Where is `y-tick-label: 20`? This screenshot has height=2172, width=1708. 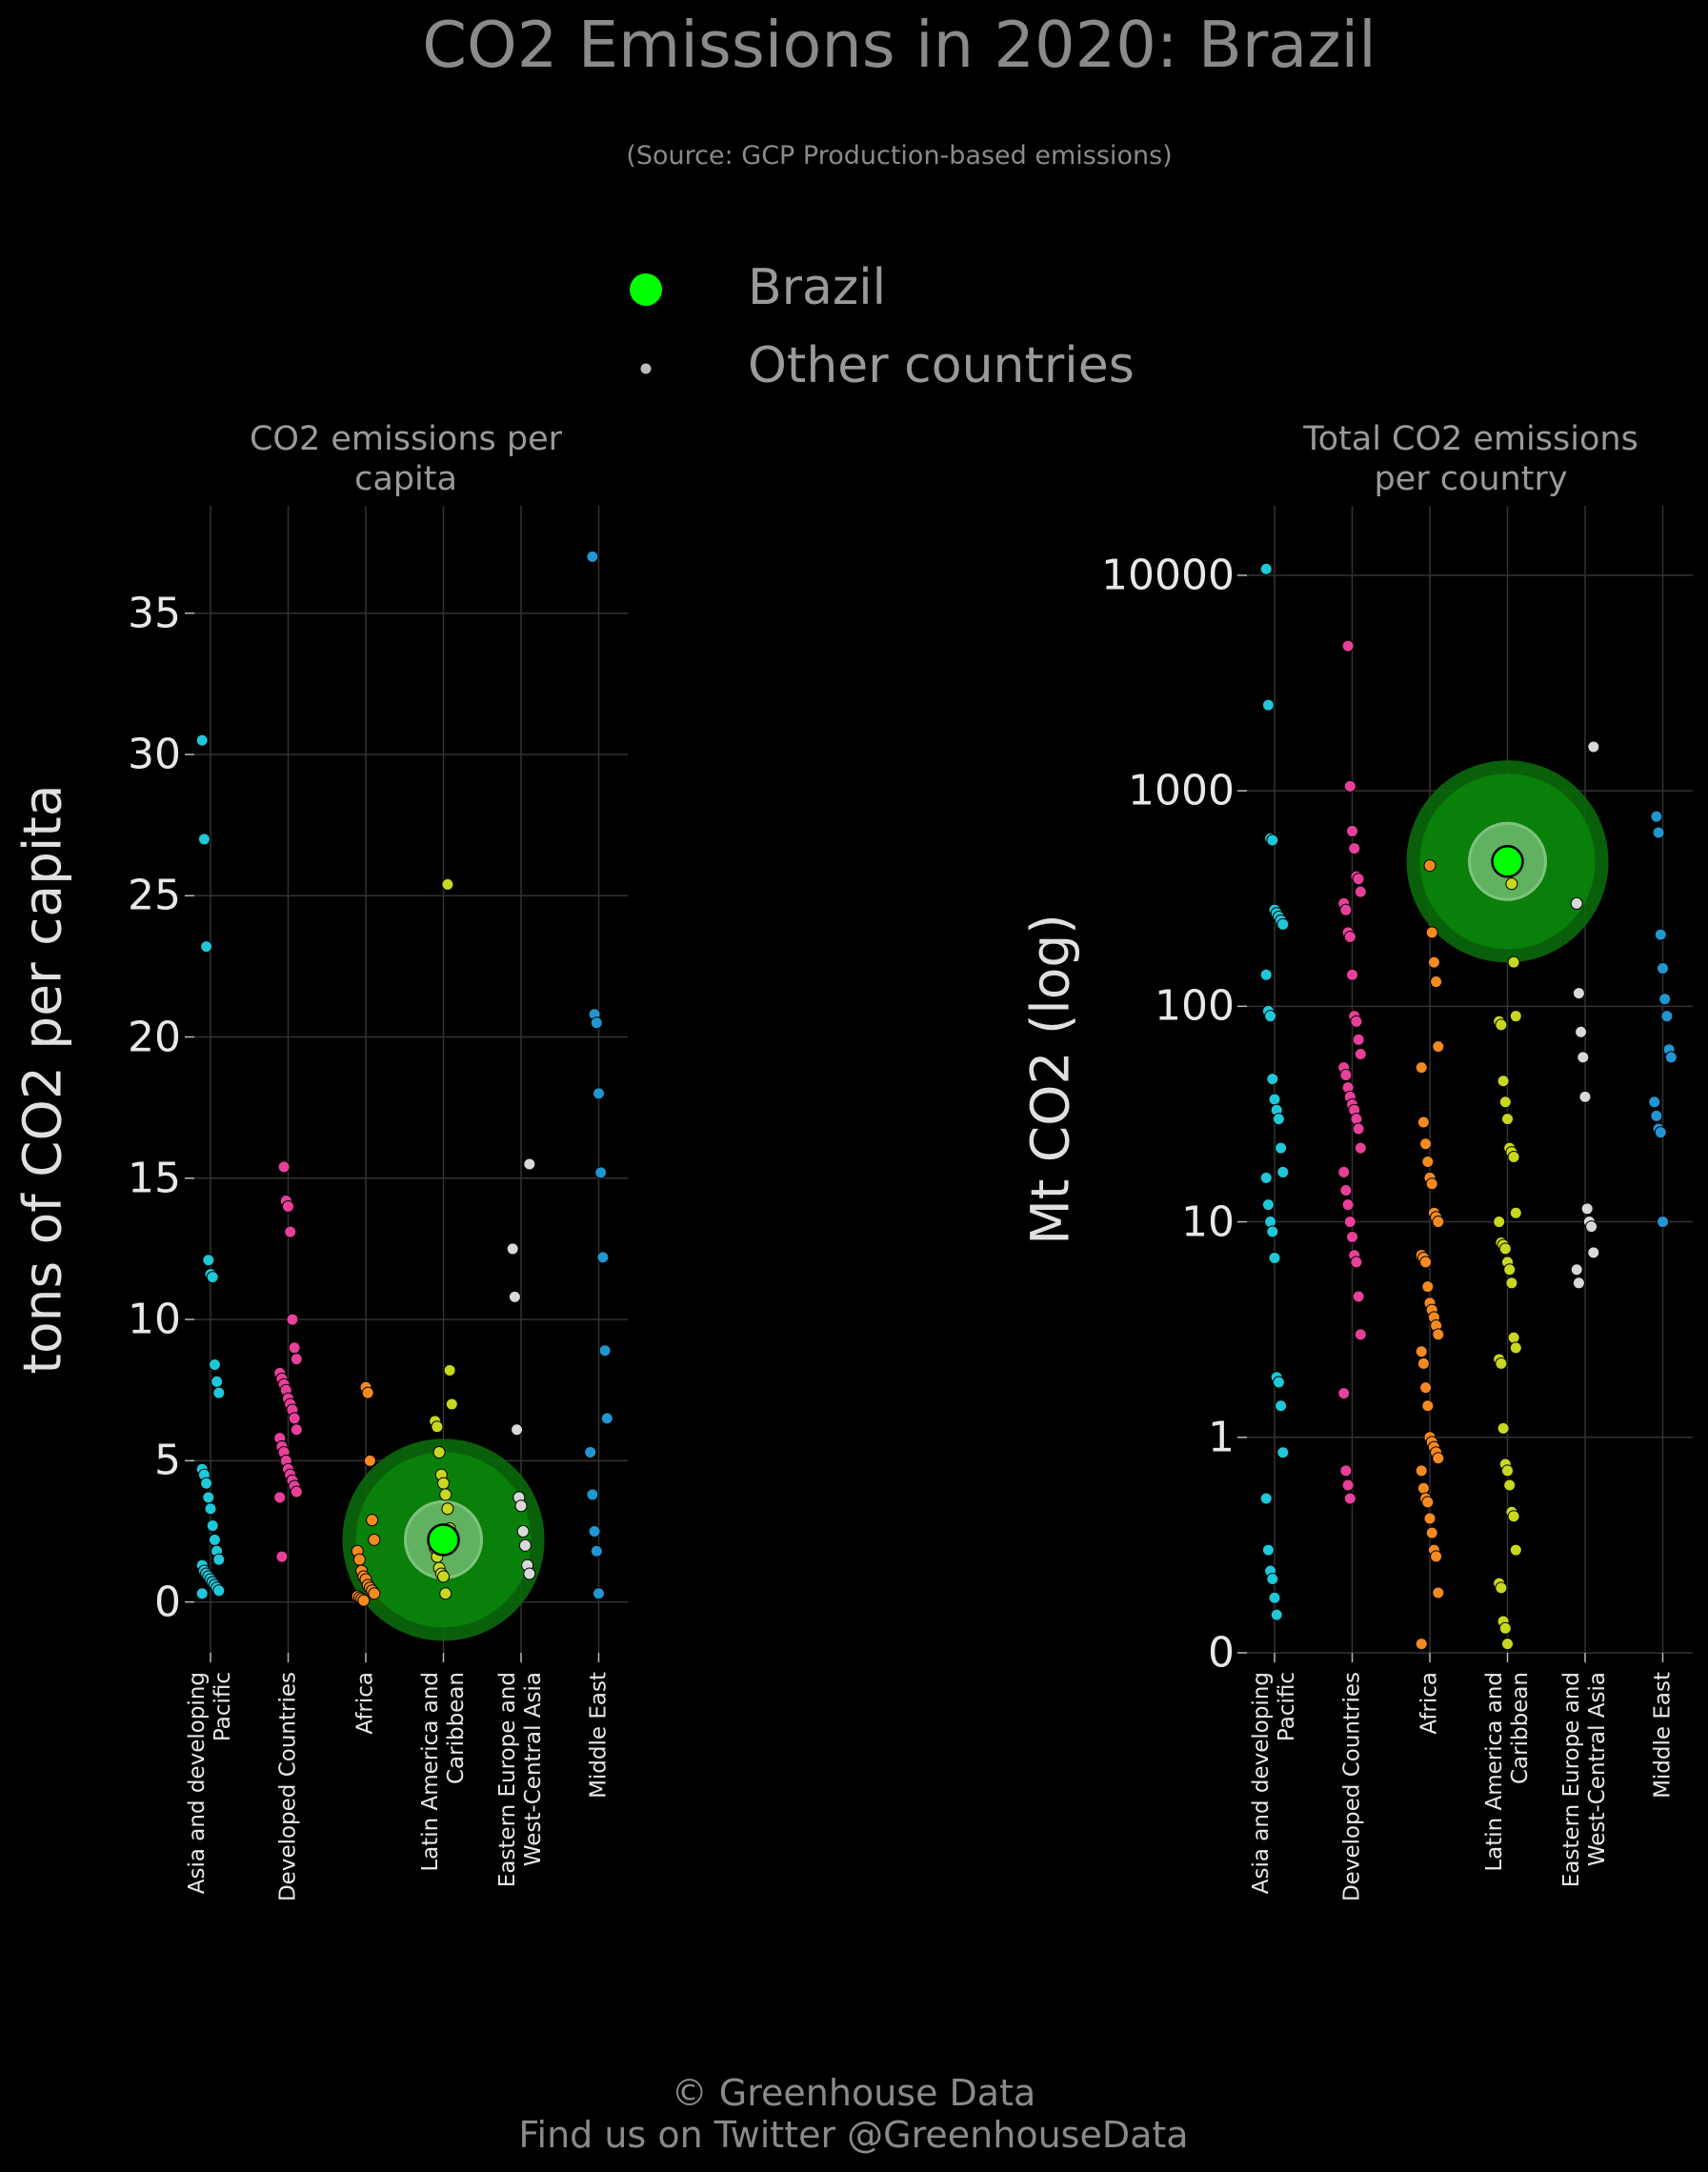 y-tick-label: 20 is located at coordinates (155, 1037).